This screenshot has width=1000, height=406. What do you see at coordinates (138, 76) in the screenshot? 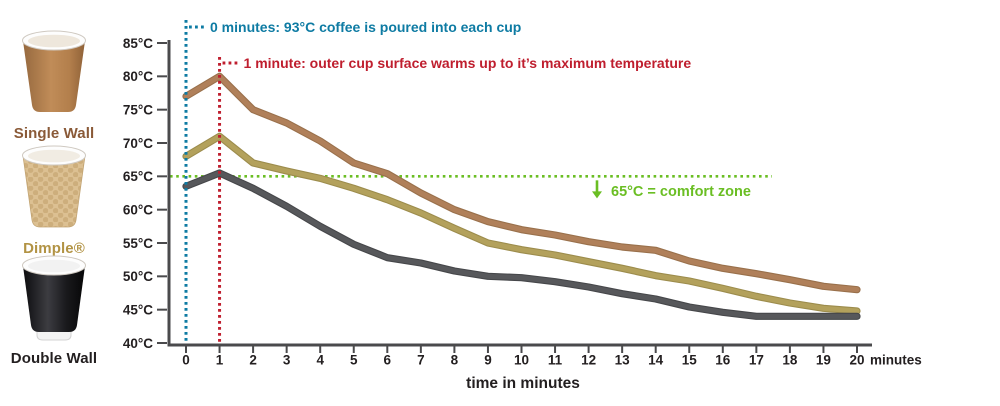
I see `y-tick-label: 80°C` at bounding box center [138, 76].